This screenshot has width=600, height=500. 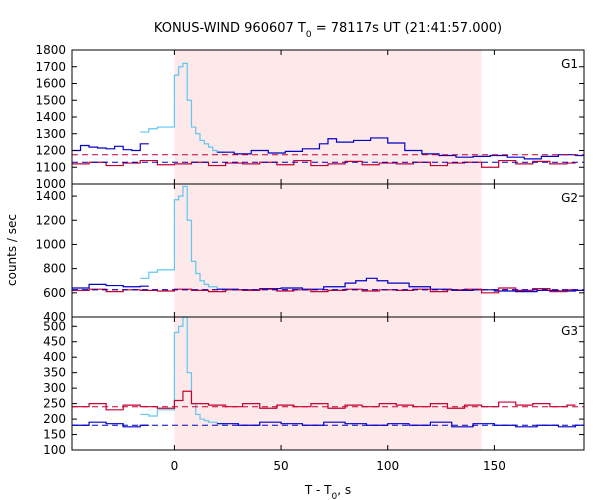 I want to click on panel-label-g2: G2, so click(x=569, y=198).